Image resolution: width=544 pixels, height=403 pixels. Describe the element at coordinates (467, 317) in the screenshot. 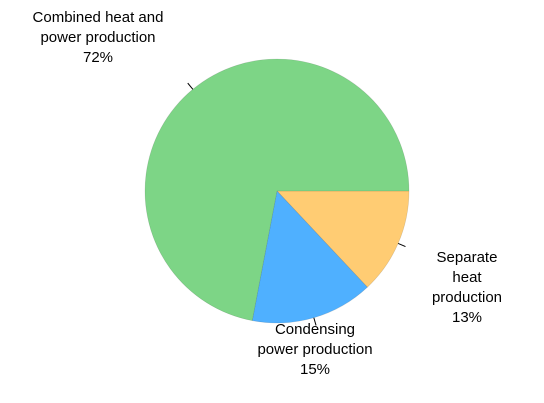

I see `slice-value: 13%` at that location.